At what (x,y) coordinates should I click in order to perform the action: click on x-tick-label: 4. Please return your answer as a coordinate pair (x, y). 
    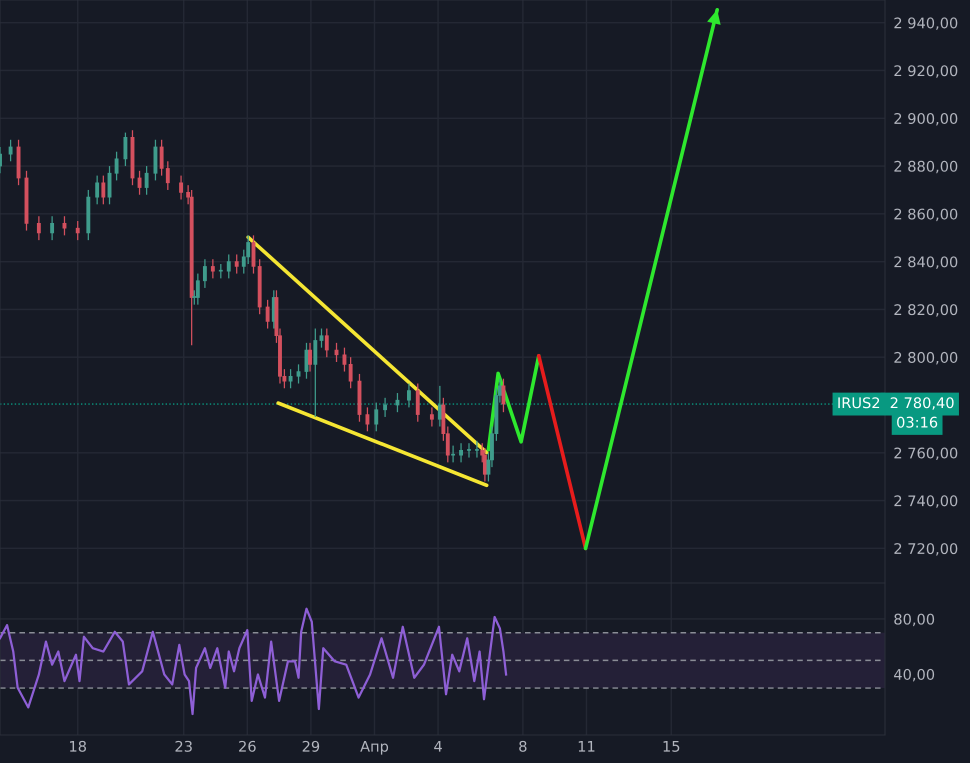
    Looking at the image, I should click on (438, 746).